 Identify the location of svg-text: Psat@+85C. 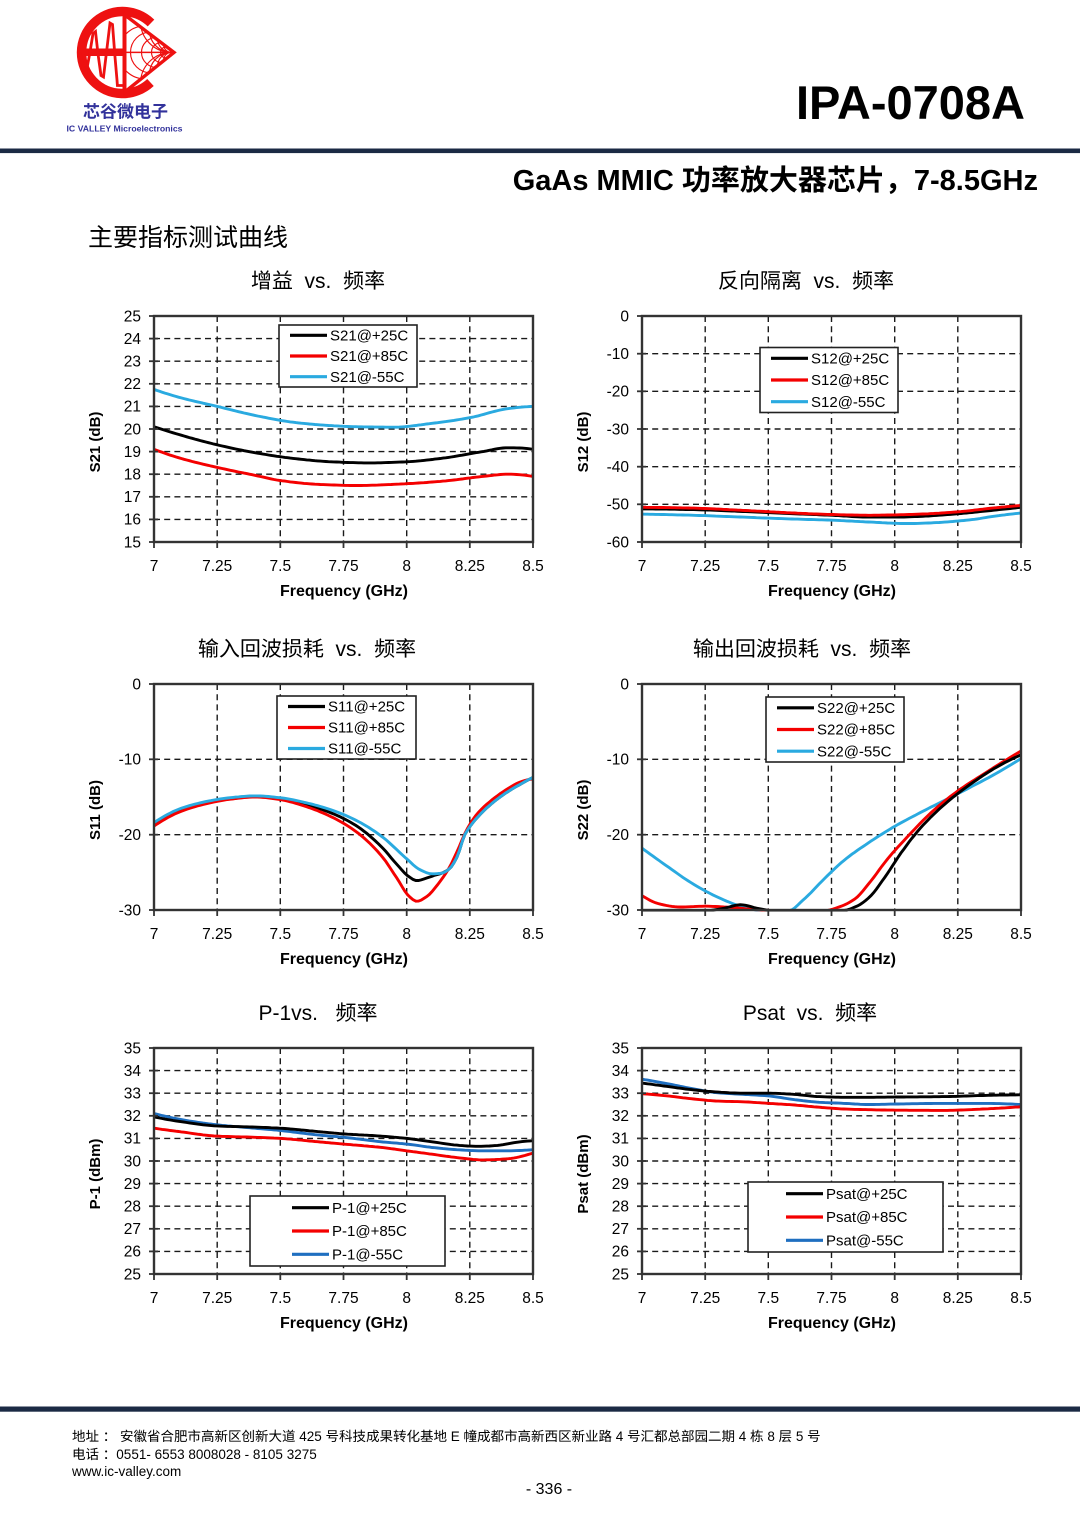
(867, 1217).